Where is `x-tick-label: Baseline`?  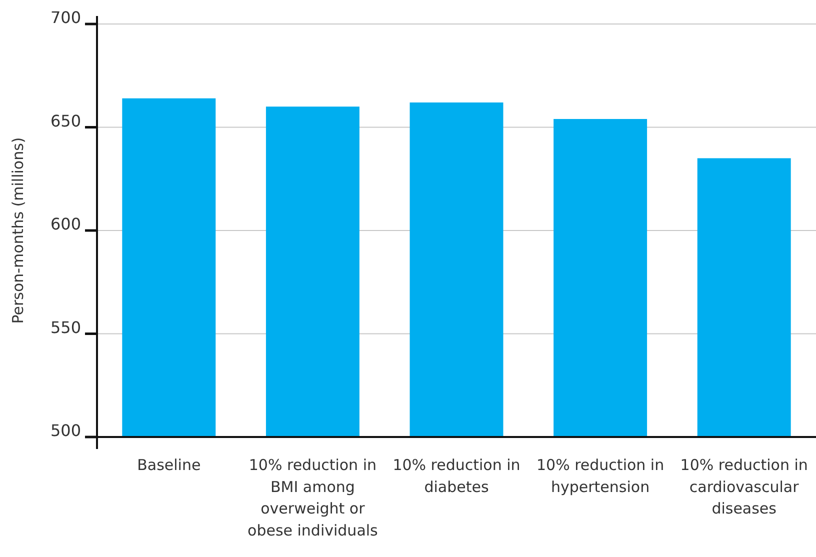 x-tick-label: Baseline is located at coordinates (169, 465).